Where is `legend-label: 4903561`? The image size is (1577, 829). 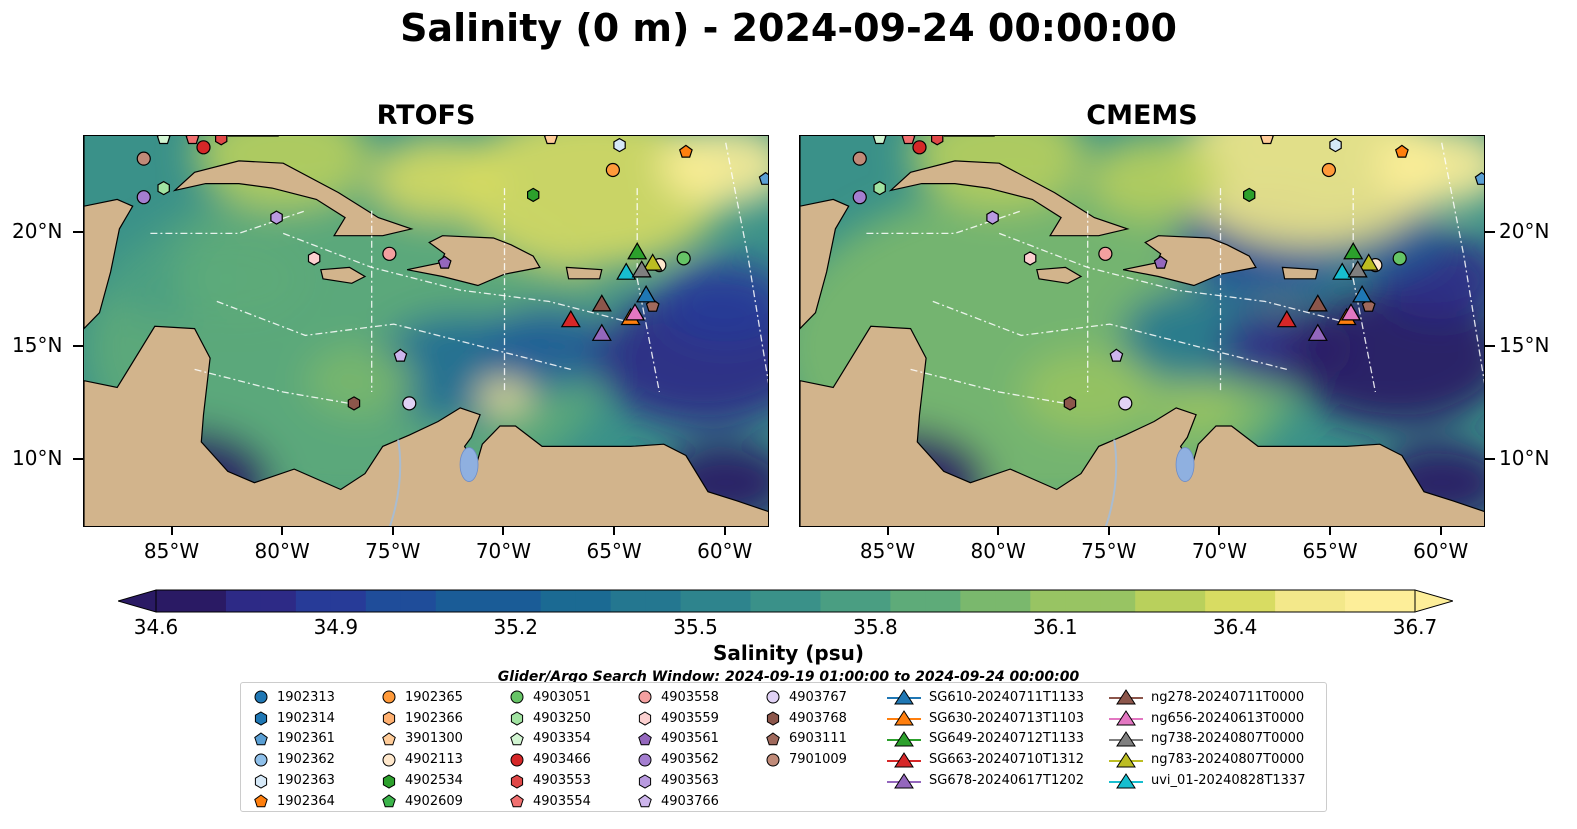 legend-label: 4903561 is located at coordinates (690, 739).